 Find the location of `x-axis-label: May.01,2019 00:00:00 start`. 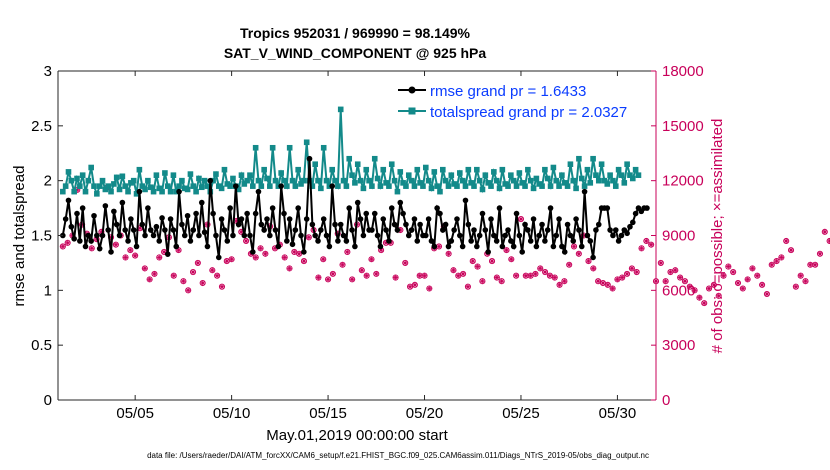

x-axis-label: May.01,2019 00:00:00 start is located at coordinates (357, 435).